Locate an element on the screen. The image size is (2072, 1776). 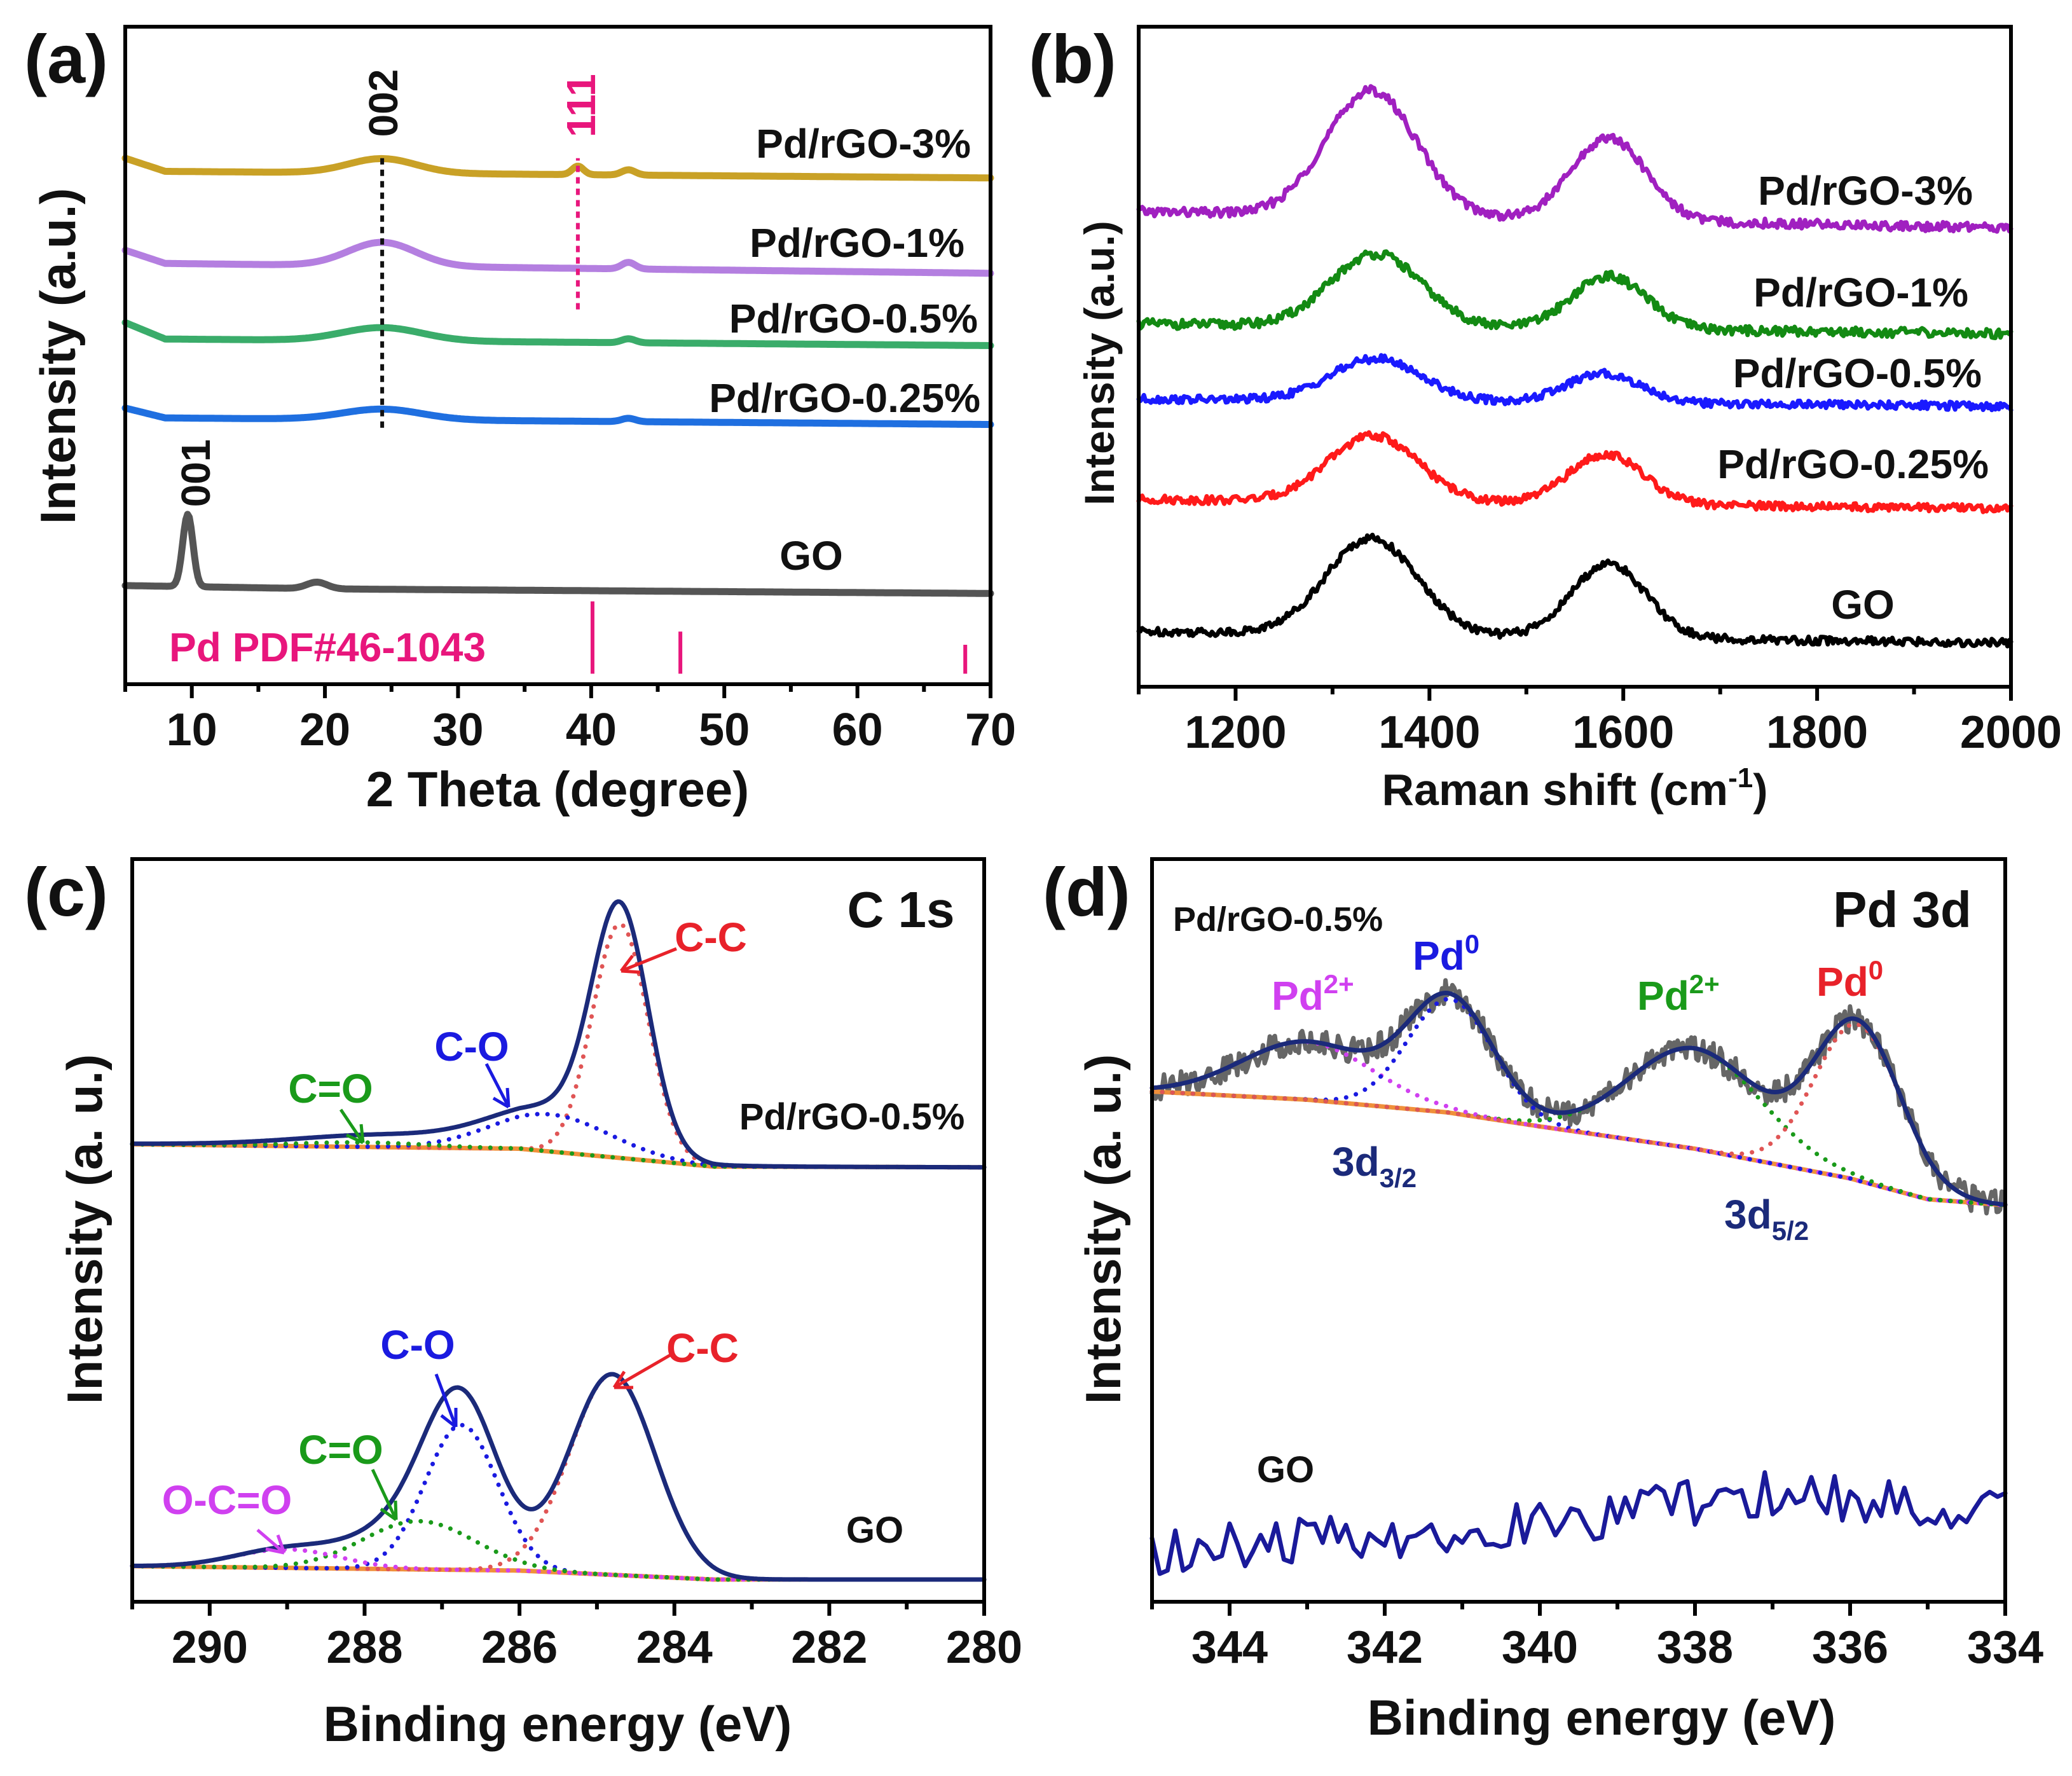
orbital-label-3d52: 3d5/2 is located at coordinates (1767, 1219).